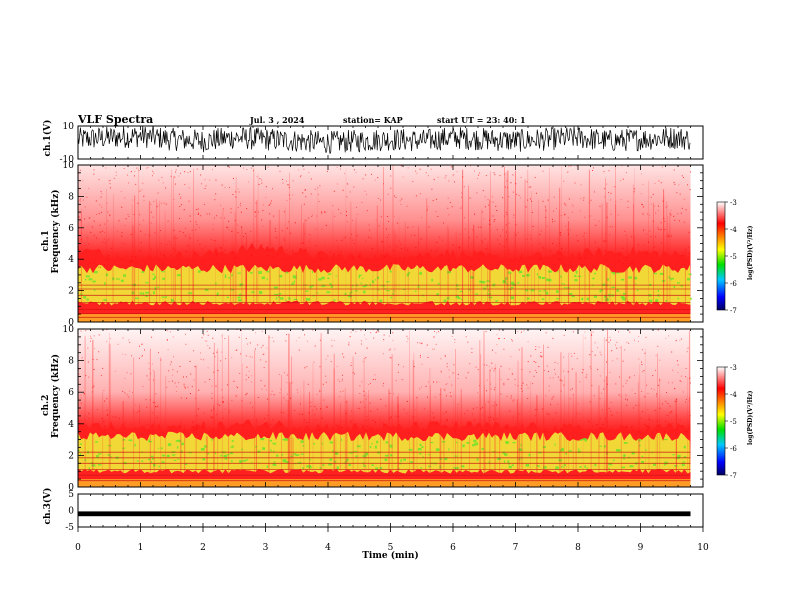 Image resolution: width=792 pixels, height=612 pixels. What do you see at coordinates (47, 138) in the screenshot?
I see `ch1-ylabel: ch.1(V)` at bounding box center [47, 138].